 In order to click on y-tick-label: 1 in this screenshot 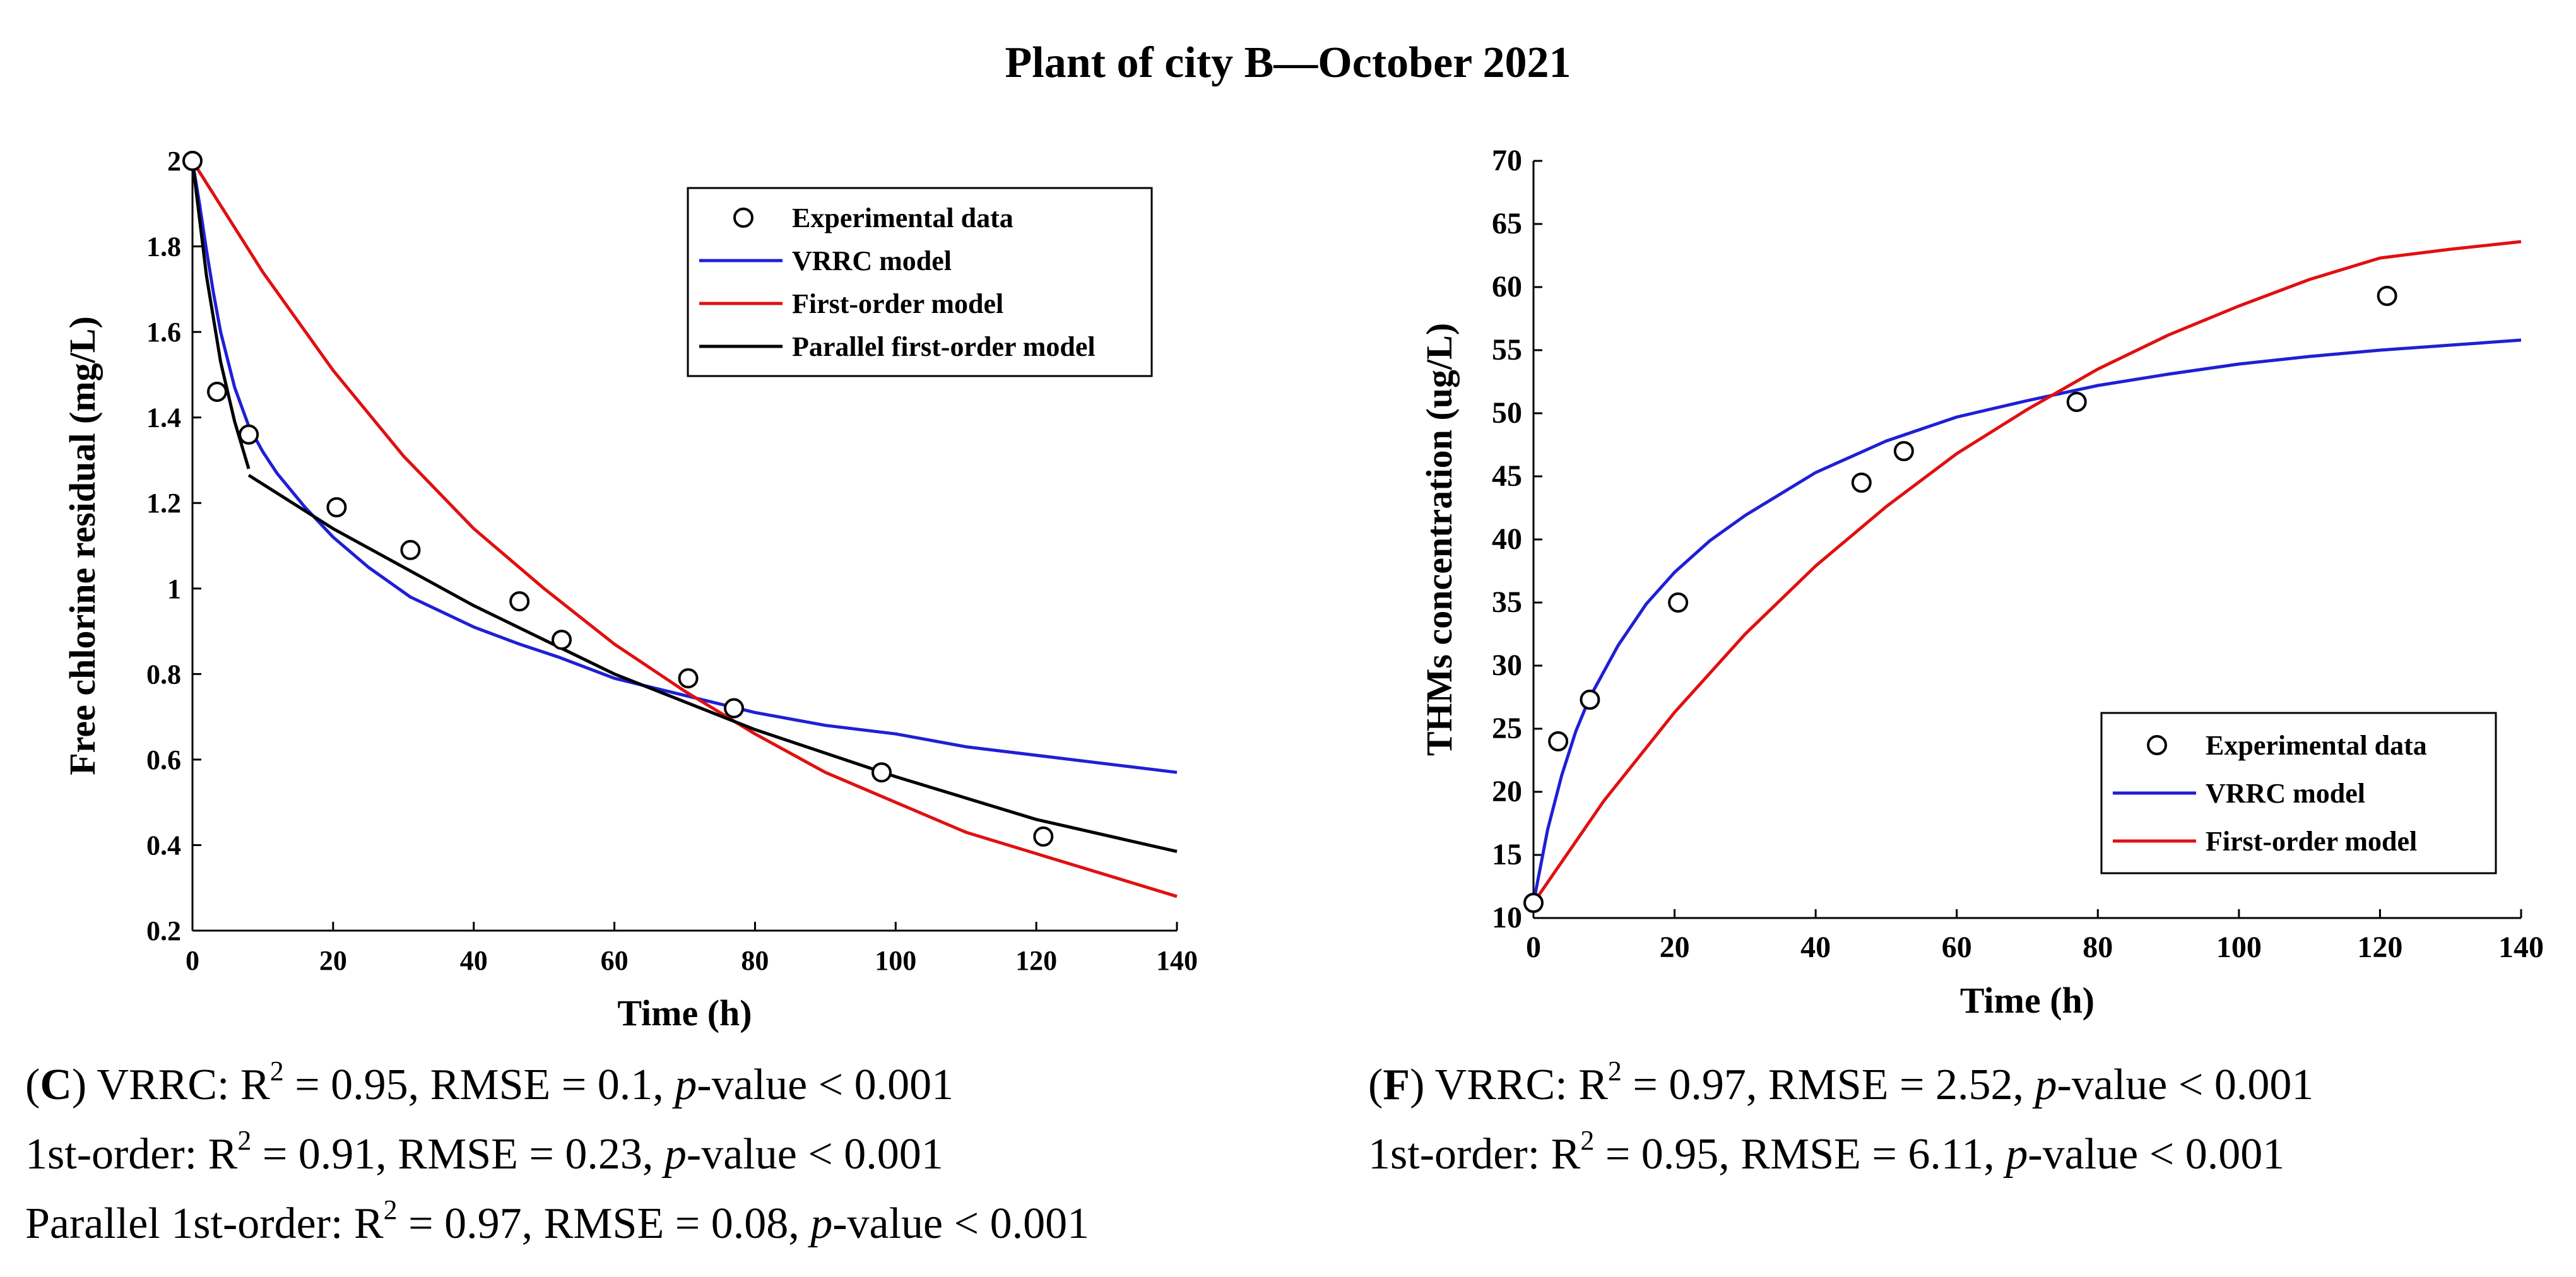, I will do `click(174, 589)`.